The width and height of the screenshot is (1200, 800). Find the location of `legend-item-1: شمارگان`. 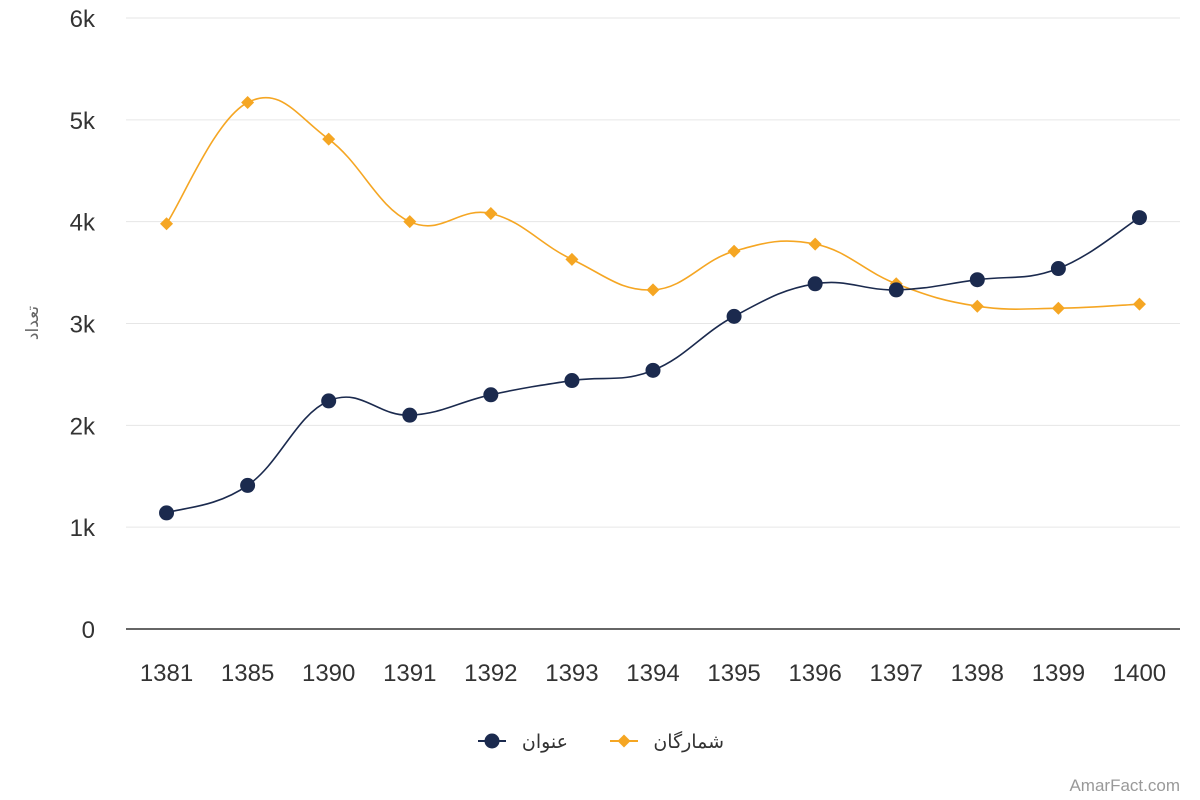

legend-item-1: شمارگان is located at coordinates (667, 741).